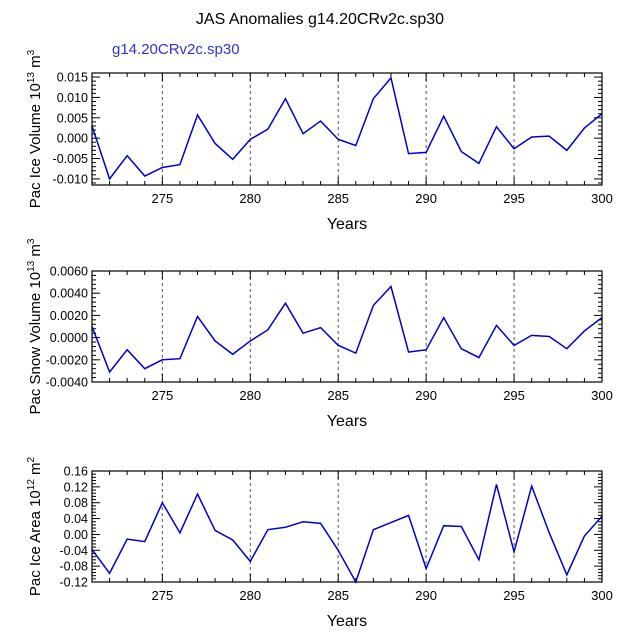 The image size is (638, 638). What do you see at coordinates (76, 519) in the screenshot?
I see `y-tick-label: 0.04` at bounding box center [76, 519].